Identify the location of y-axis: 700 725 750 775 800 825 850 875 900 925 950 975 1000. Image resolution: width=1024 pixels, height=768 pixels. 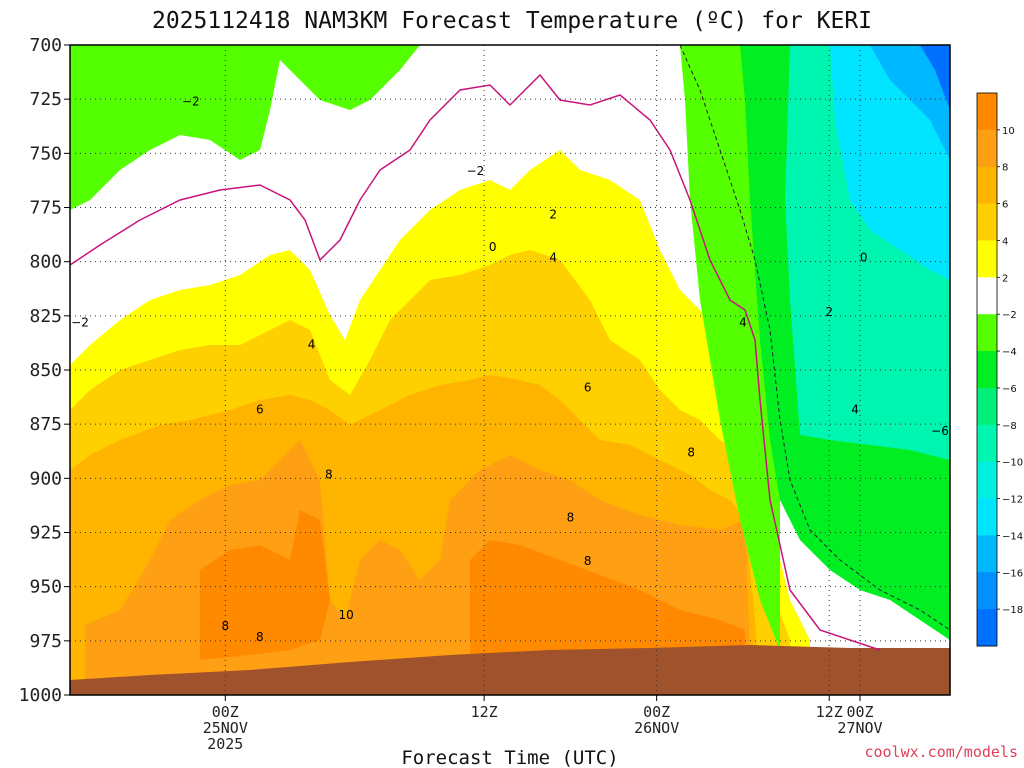
(44, 370).